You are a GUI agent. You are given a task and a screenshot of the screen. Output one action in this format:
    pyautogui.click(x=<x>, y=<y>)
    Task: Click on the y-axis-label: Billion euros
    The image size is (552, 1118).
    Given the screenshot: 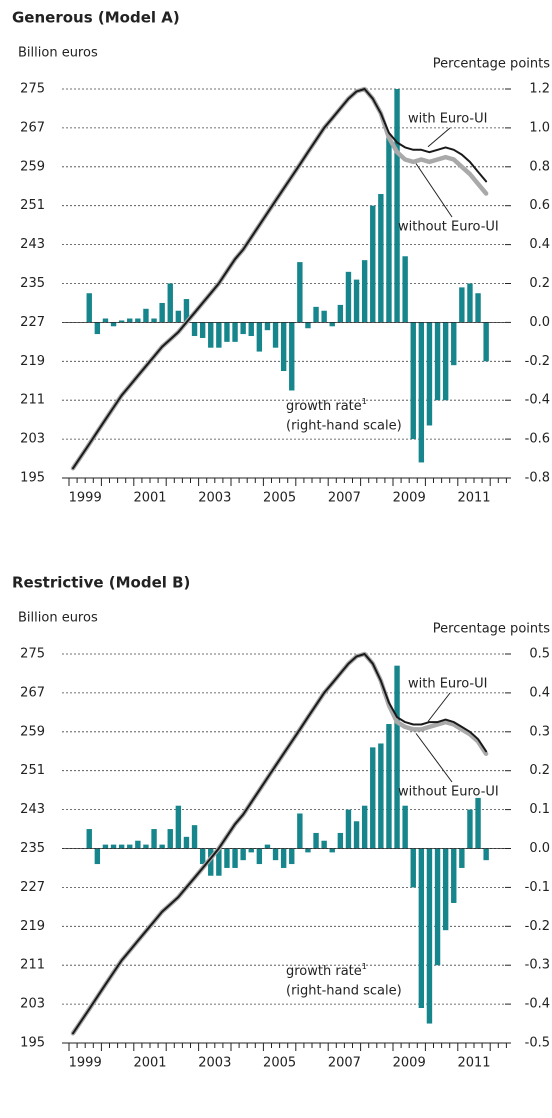 What is the action you would take?
    pyautogui.click(x=58, y=618)
    